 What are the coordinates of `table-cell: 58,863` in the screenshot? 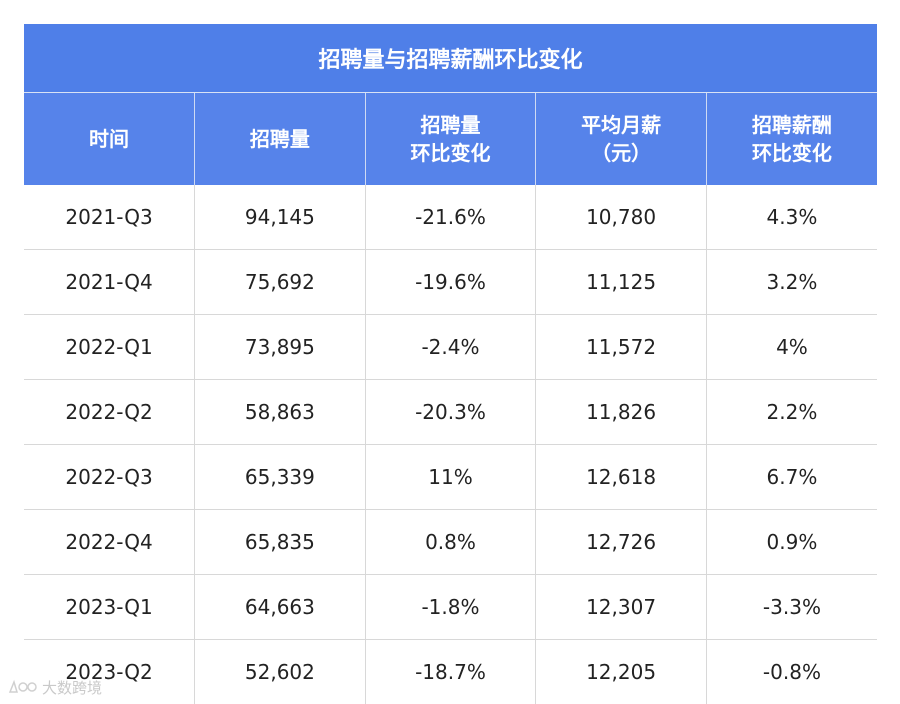 It's located at (280, 412).